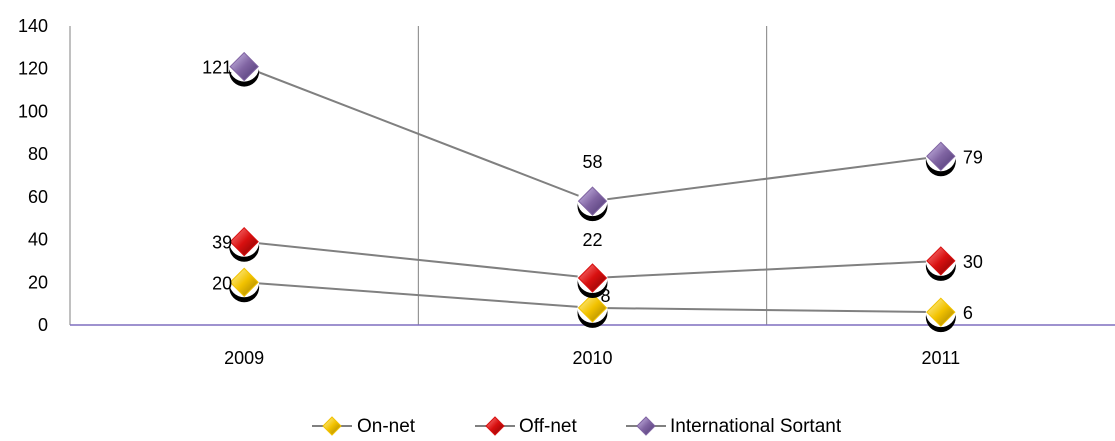  What do you see at coordinates (244, 358) in the screenshot?
I see `x-tick-label: 2009` at bounding box center [244, 358].